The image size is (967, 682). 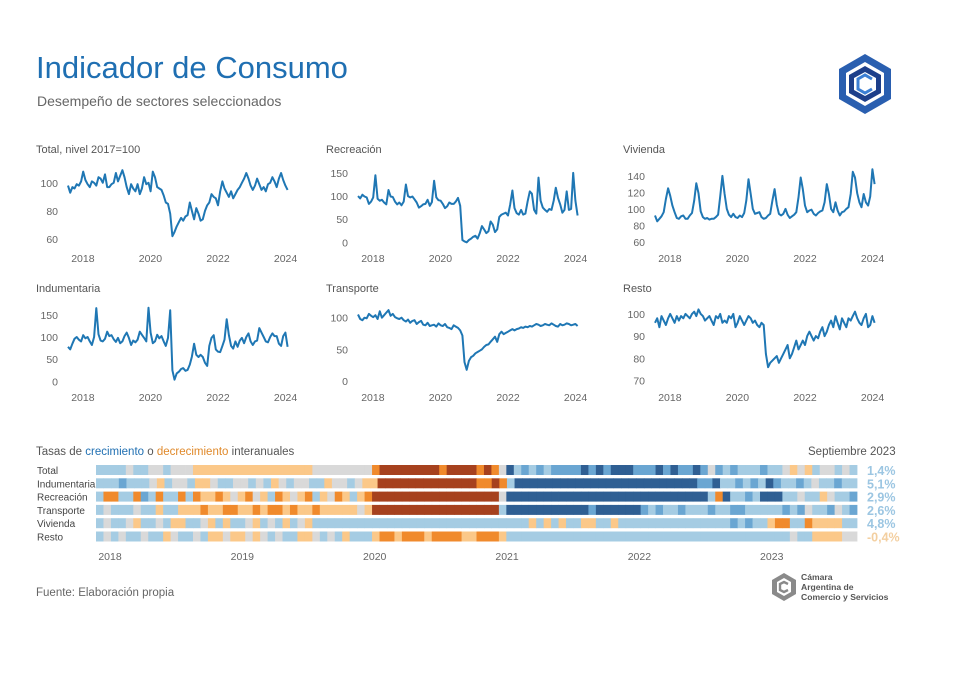 I want to click on line-chart-total: 60 80 100 2018 2020 2022 2024, so click(x=168, y=217).